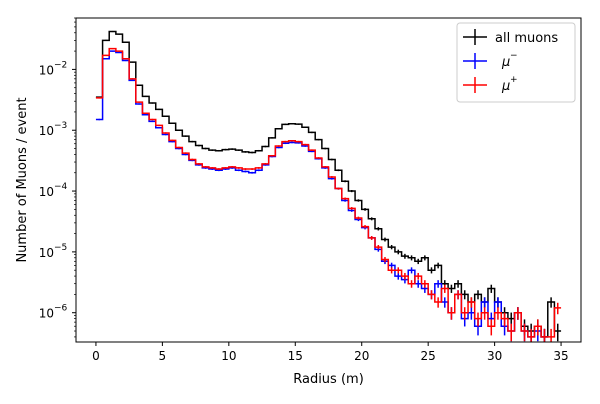 The image size is (600, 404). I want to click on y-tick-label: 10 −5, so click(53, 251).